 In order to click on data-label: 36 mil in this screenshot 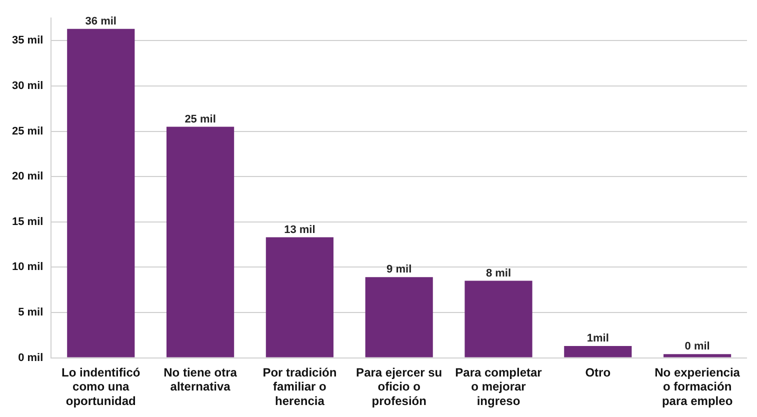, I will do `click(100, 21)`.